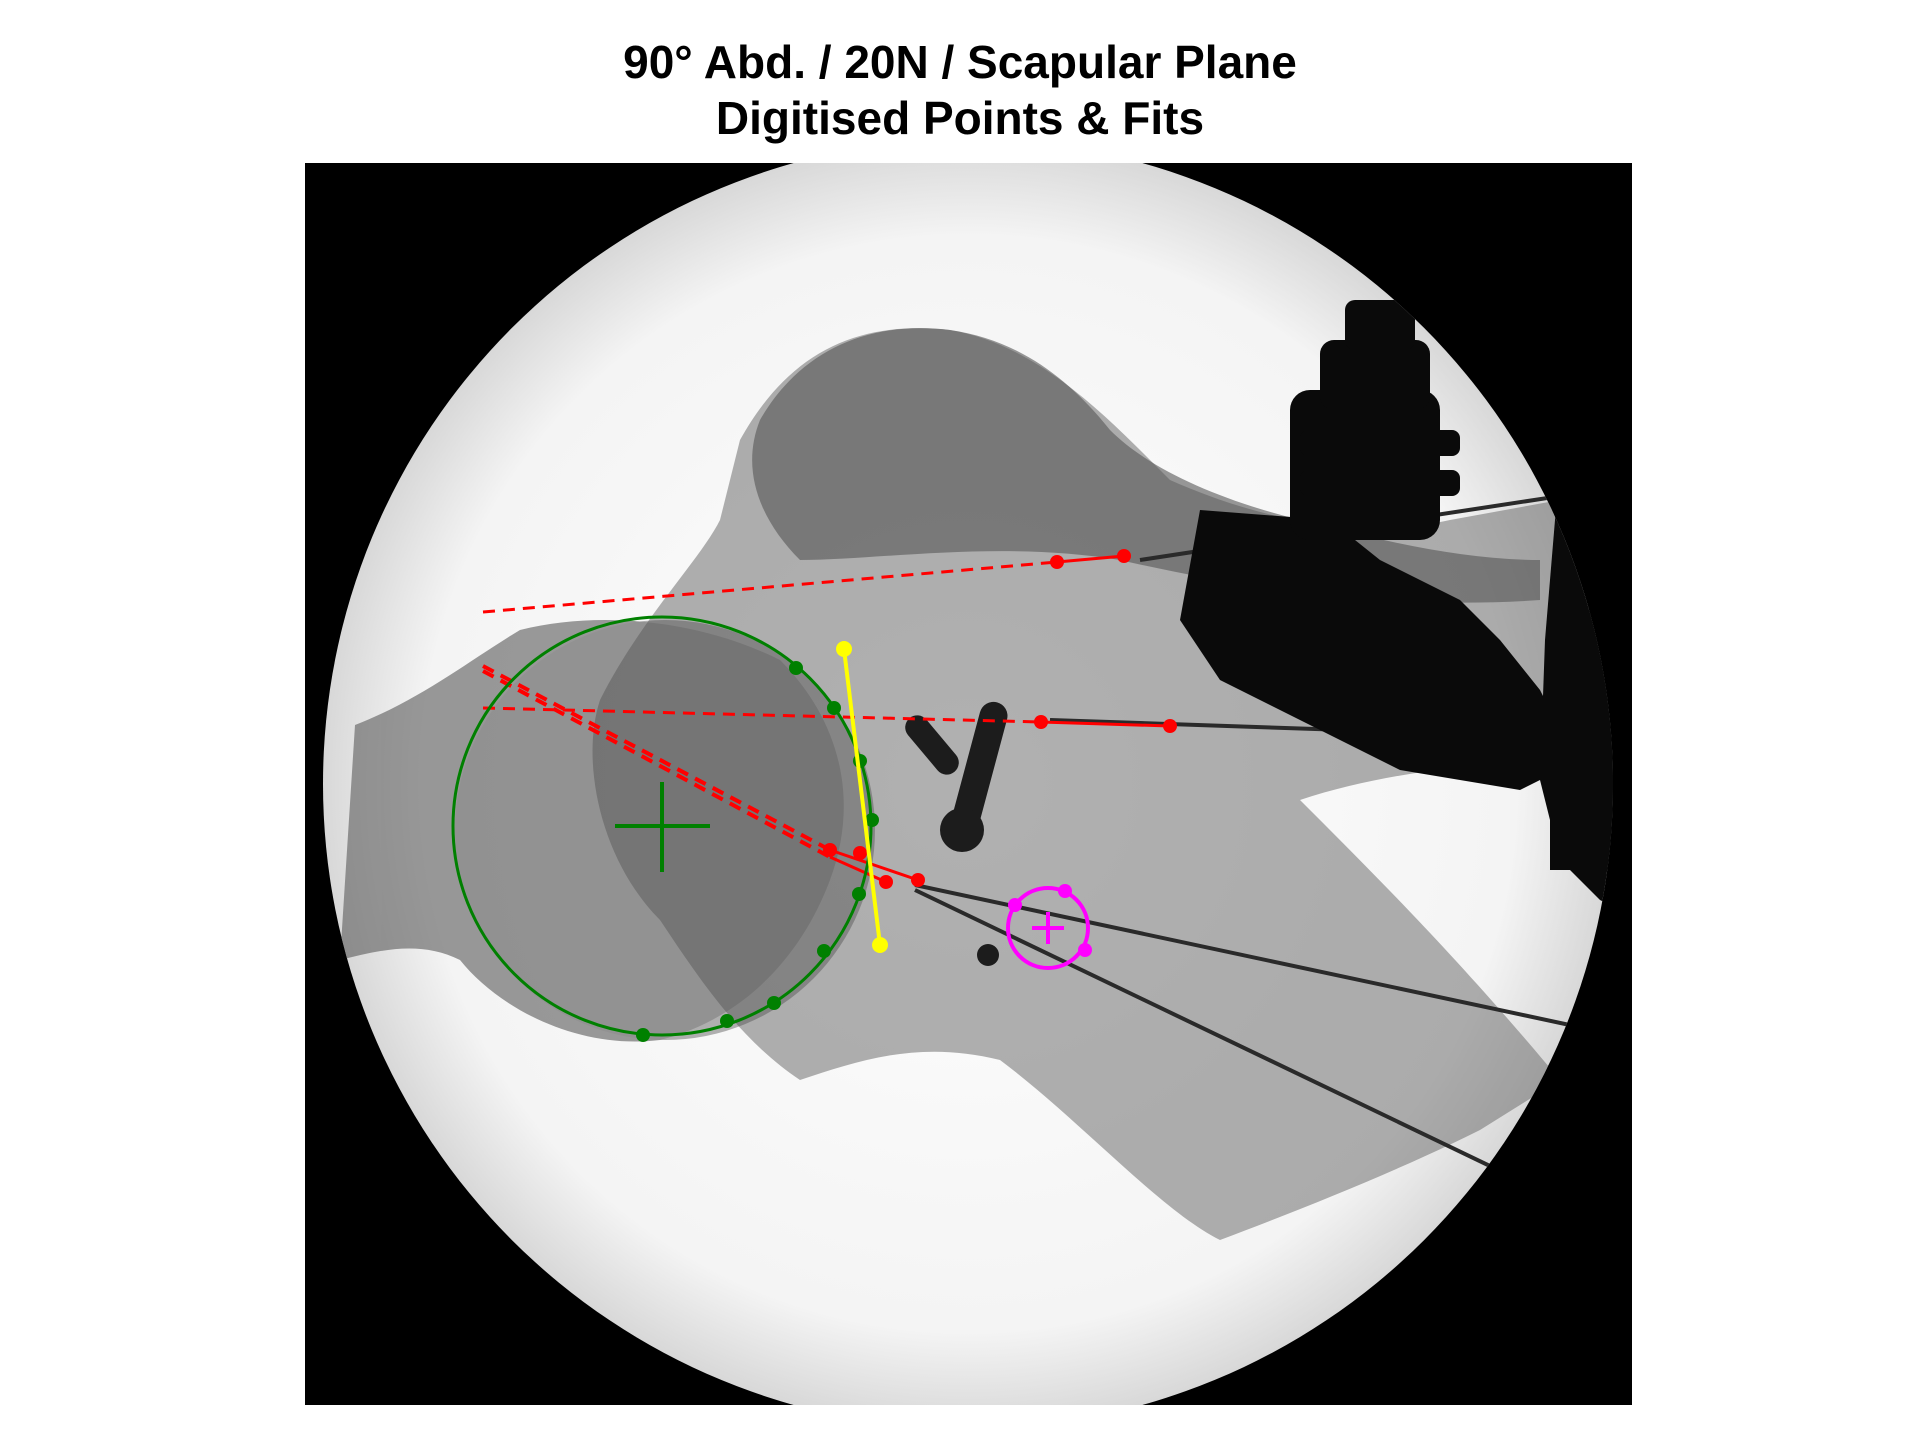  I want to click on humeral-head-circle-fit, so click(665, 828).